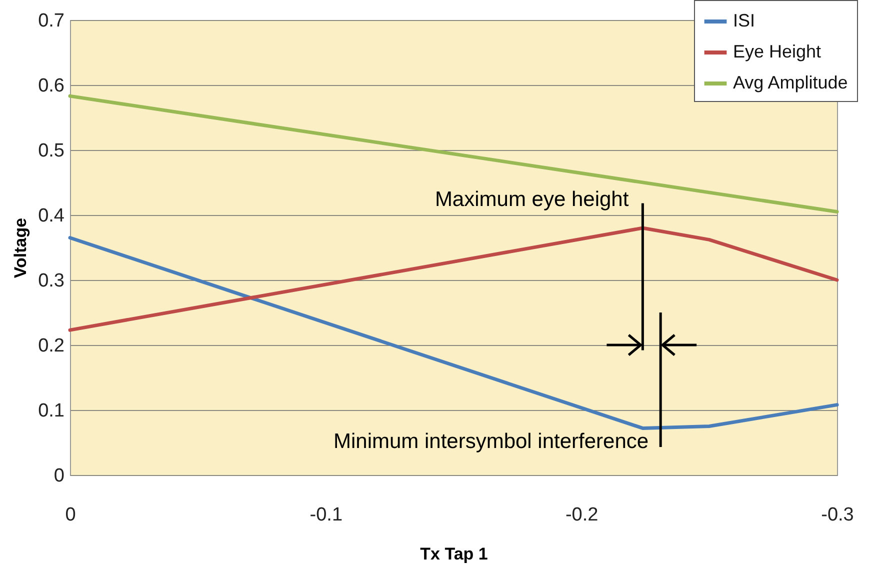 Image resolution: width=875 pixels, height=565 pixels. Describe the element at coordinates (51, 216) in the screenshot. I see `y-tick-label: 0.4` at that location.